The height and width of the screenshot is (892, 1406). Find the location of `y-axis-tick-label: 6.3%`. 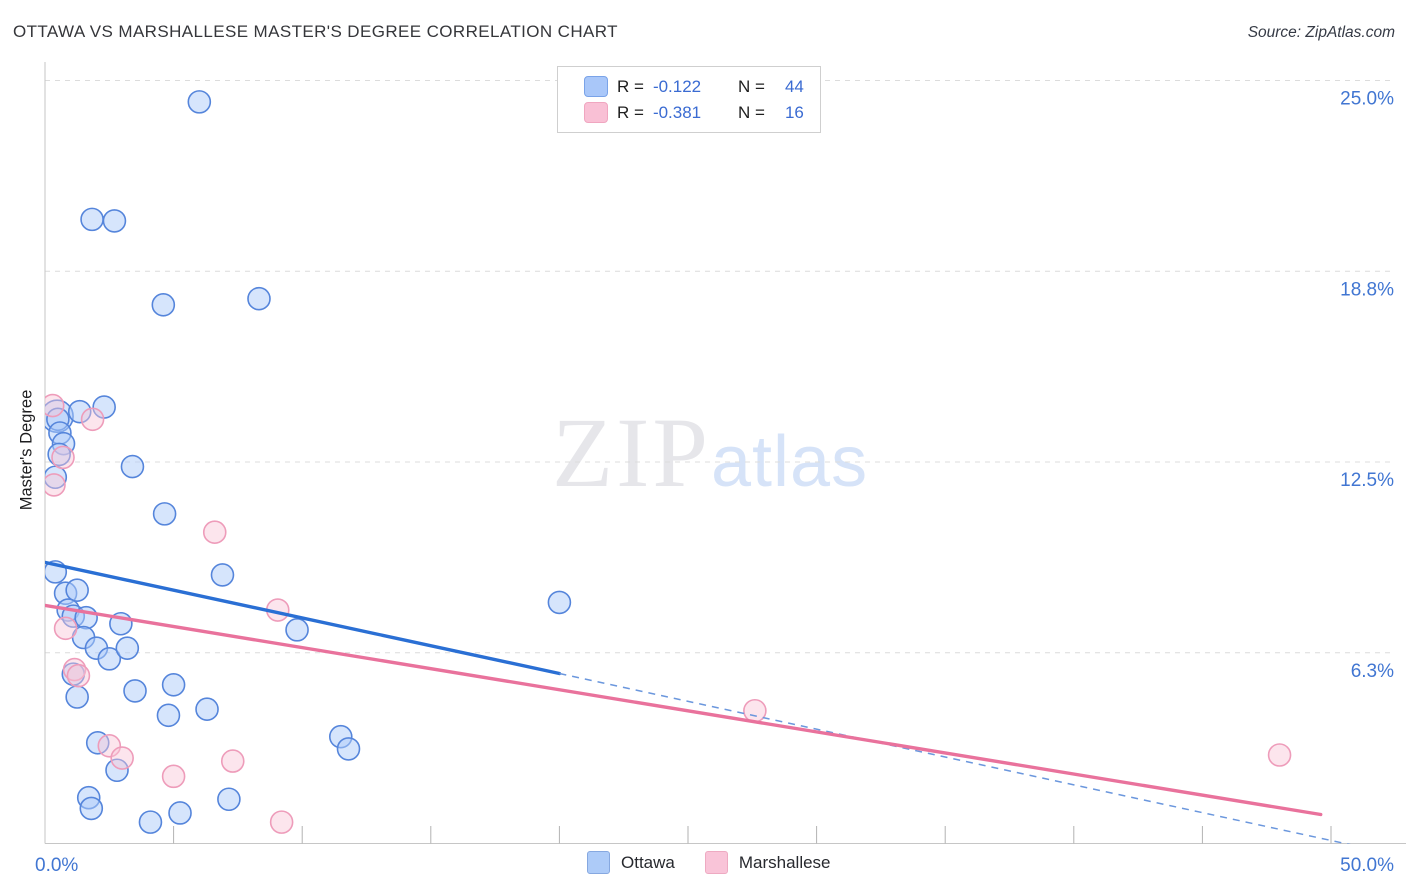

y-axis-tick-label: 6.3% is located at coordinates (1372, 671).